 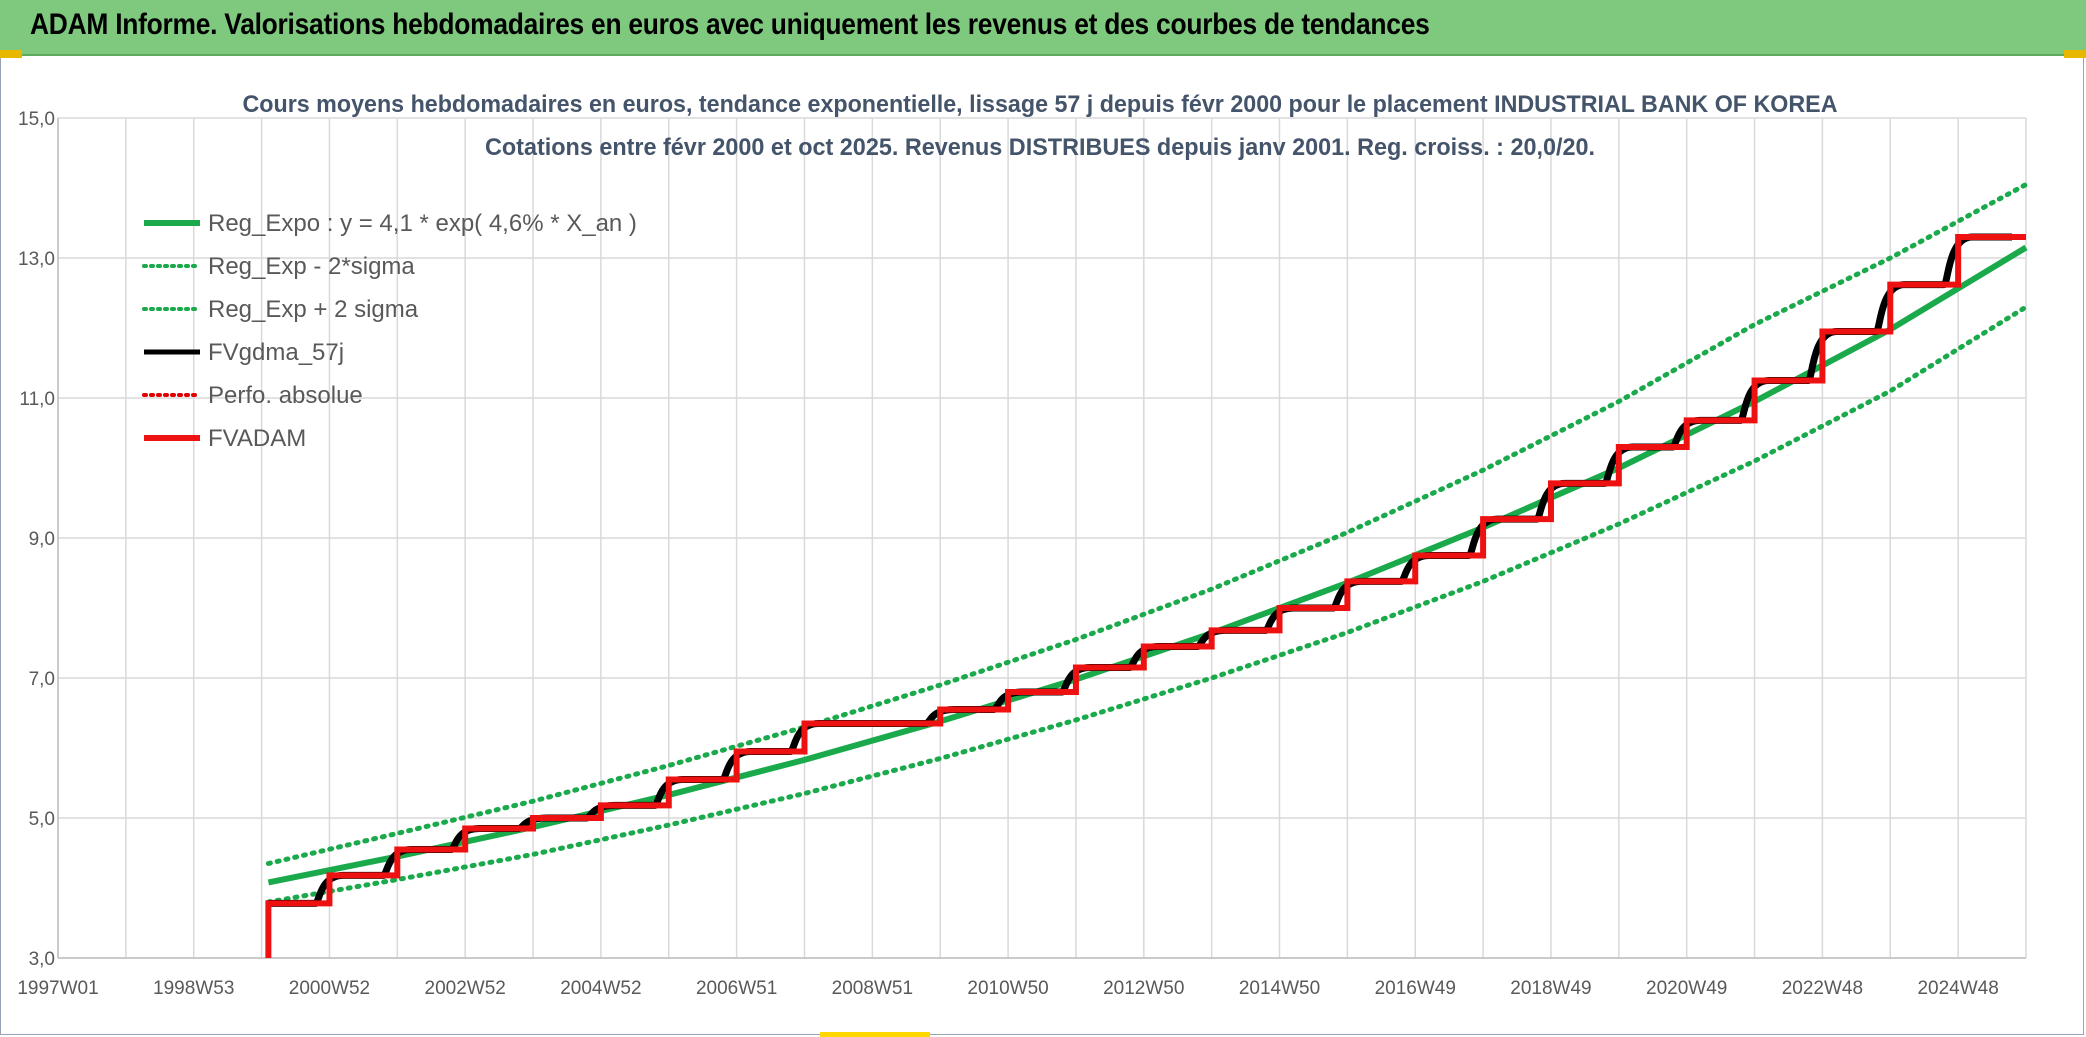 What do you see at coordinates (329, 988) in the screenshot?
I see `x-tick-label: 2000W52` at bounding box center [329, 988].